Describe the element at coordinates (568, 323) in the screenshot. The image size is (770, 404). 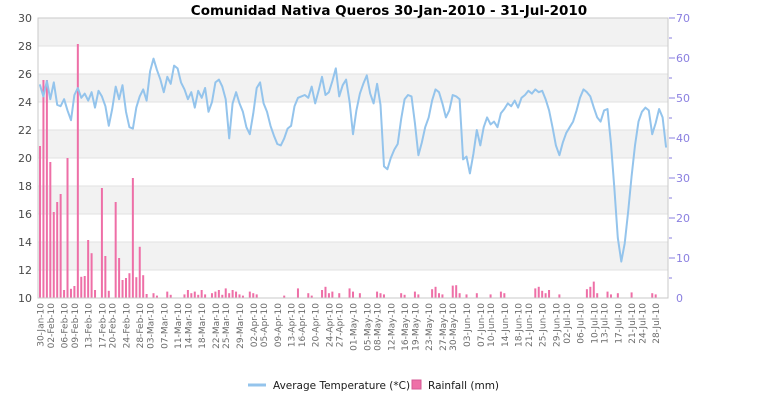
I see `x-axis-date-label: 02-Jul-10` at that location.